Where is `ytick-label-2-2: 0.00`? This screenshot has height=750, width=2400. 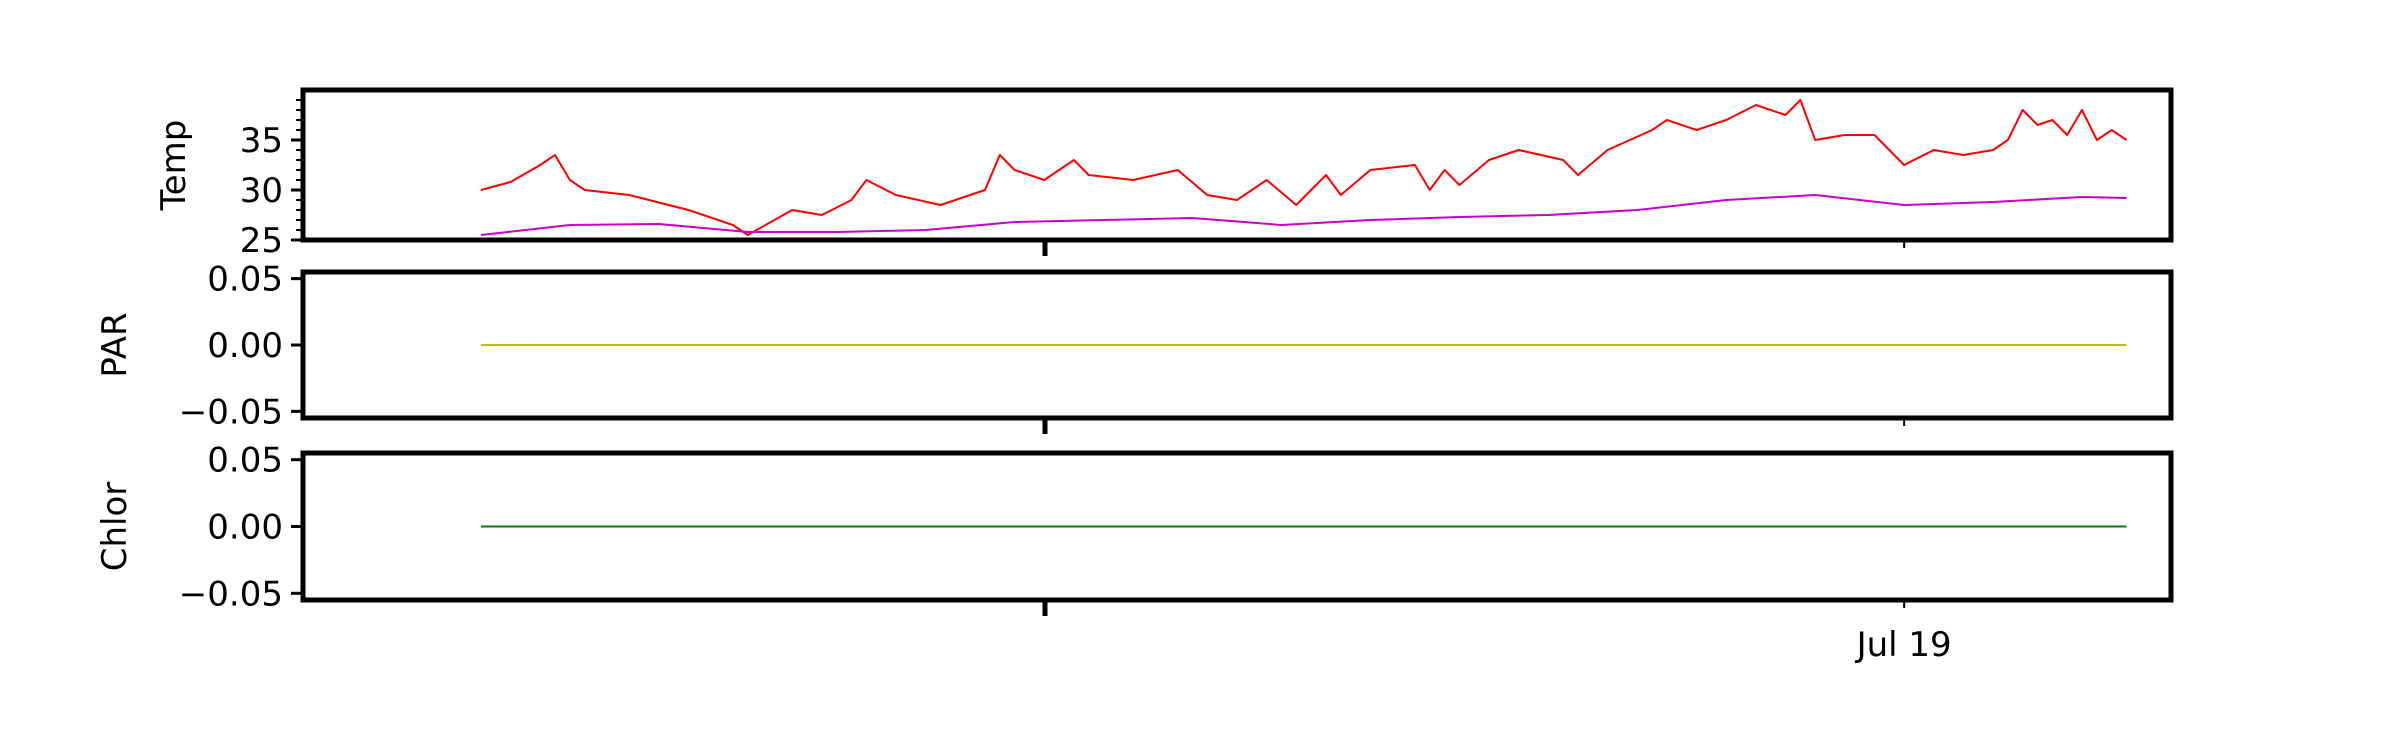 ytick-label-2-2: 0.00 is located at coordinates (245, 346).